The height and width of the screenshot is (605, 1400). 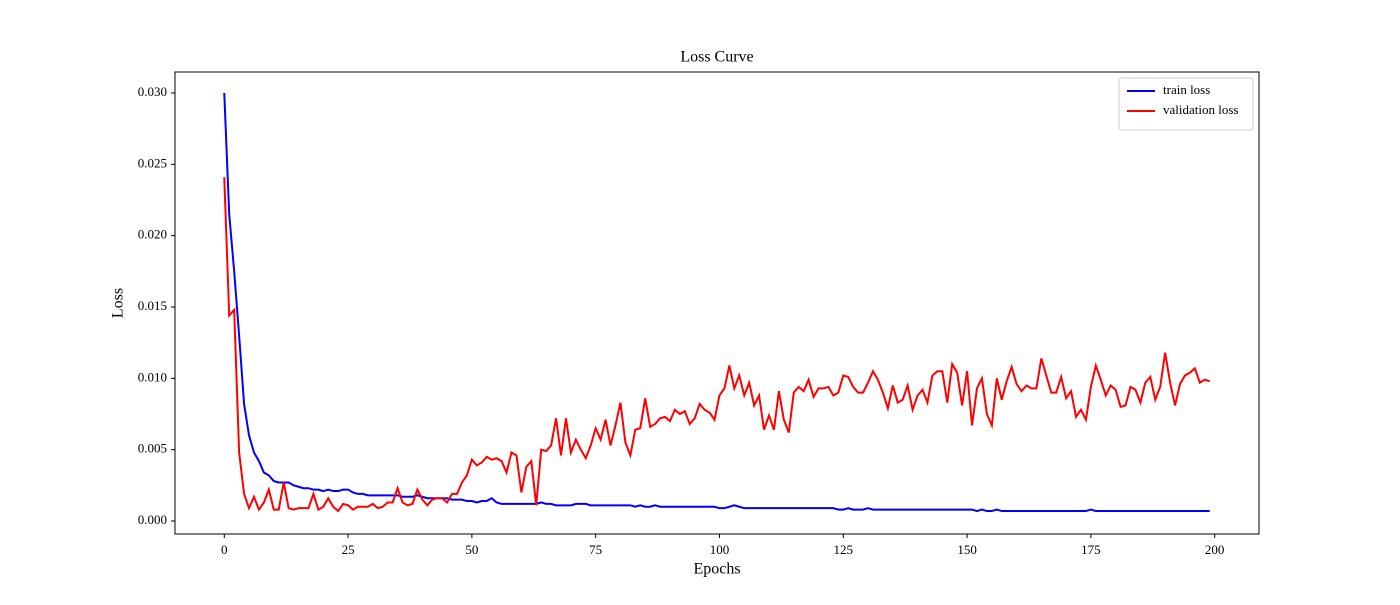 I want to click on y-axis-label: Loss, so click(x=118, y=303).